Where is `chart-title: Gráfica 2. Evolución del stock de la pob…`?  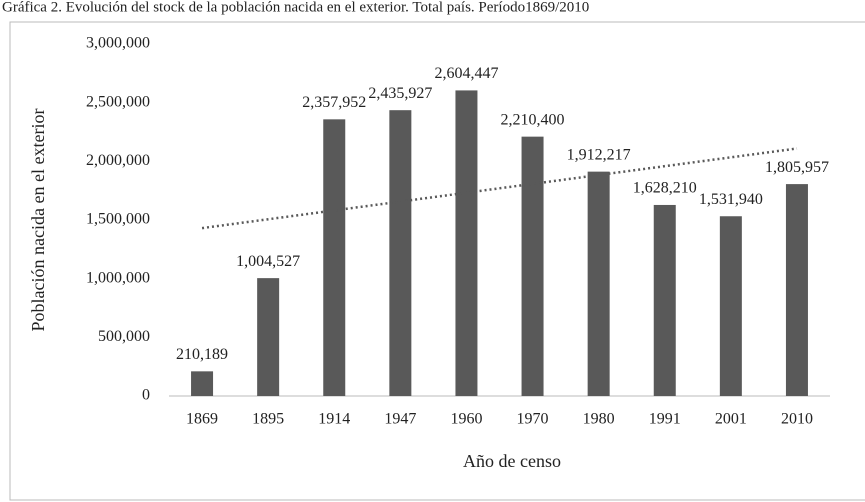 chart-title: Gráfica 2. Evolución del stock de la pob… is located at coordinates (295, 7).